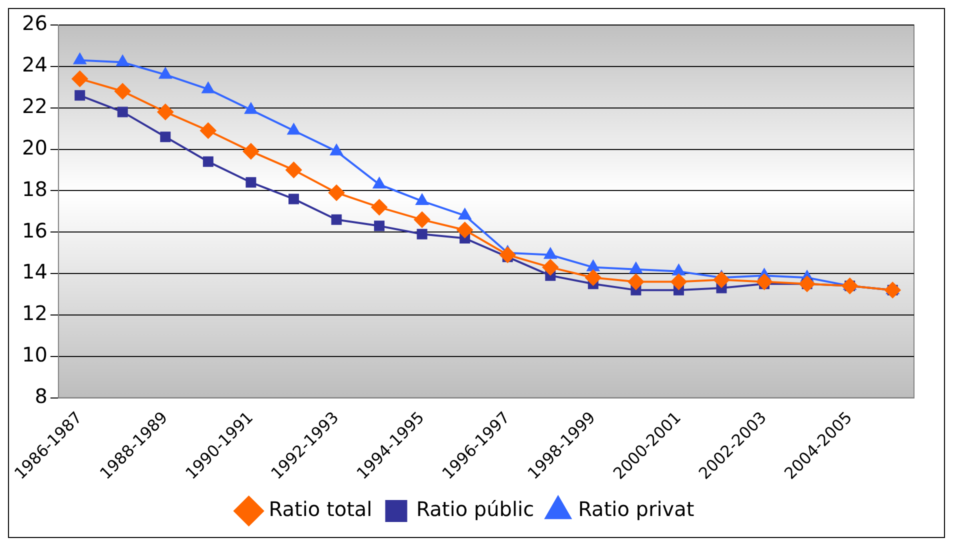 The height and width of the screenshot is (548, 955). What do you see at coordinates (41, 396) in the screenshot?
I see `y-tick-label: 8` at bounding box center [41, 396].